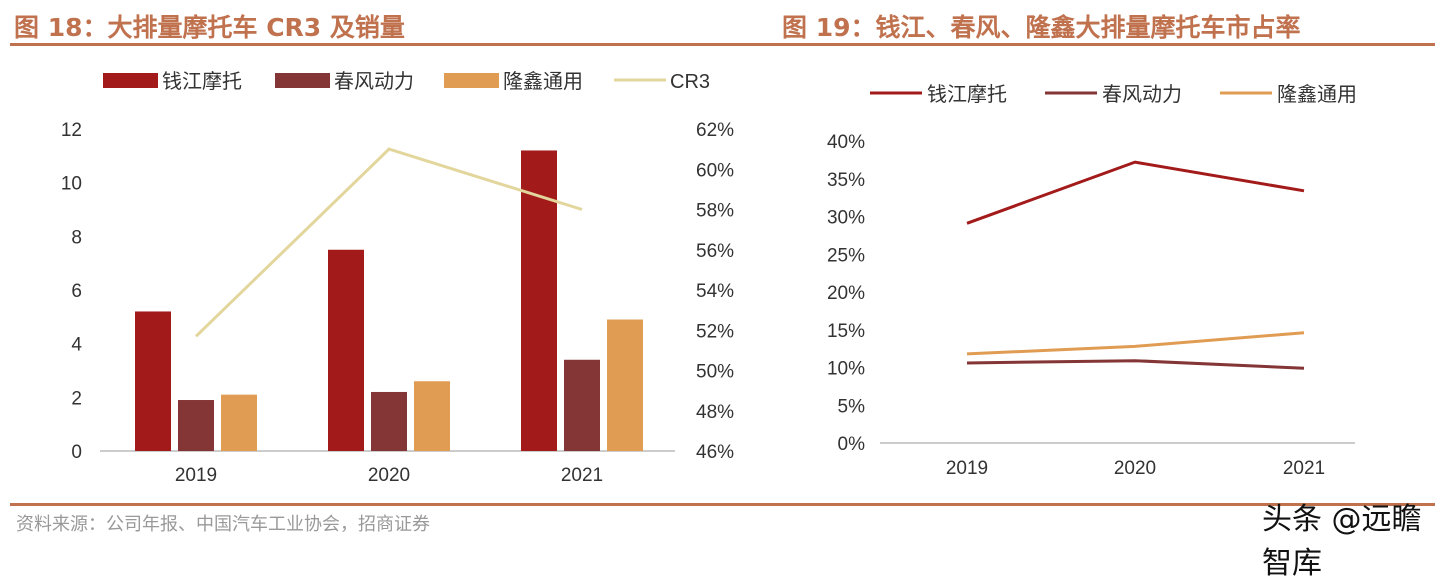 This screenshot has width=1447, height=582. I want to click on bar-隆鑫通用-2019, so click(239, 422).